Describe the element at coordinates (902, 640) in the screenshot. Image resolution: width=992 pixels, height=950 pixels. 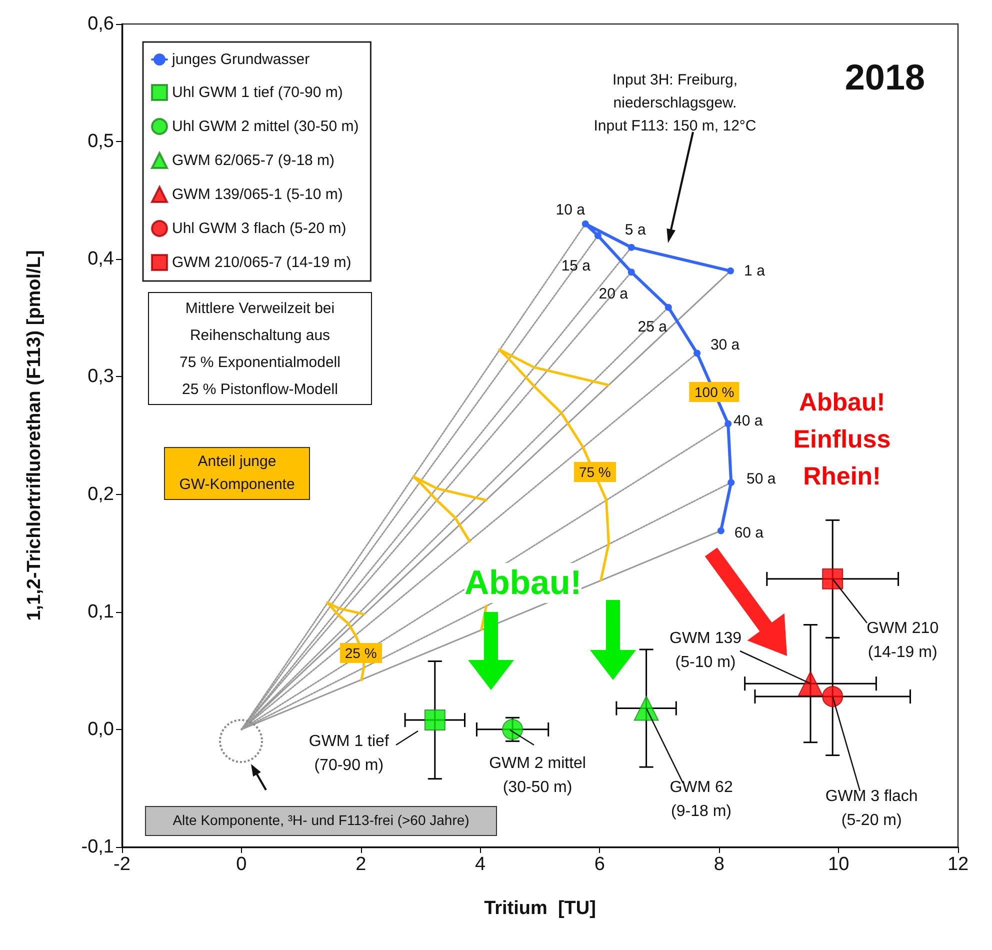
I see `annotation: GWM 210 (14-19 m)` at that location.